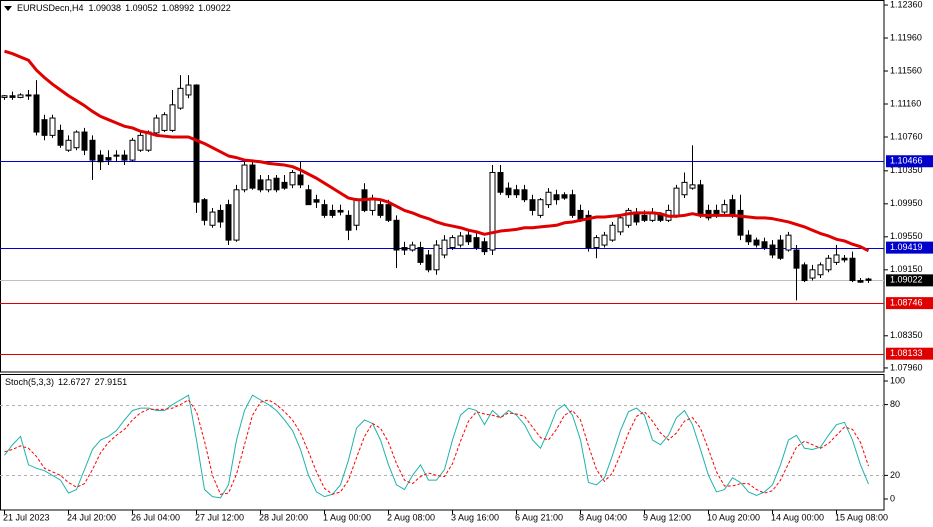 This screenshot has height=527, width=933. I want to click on price-label: 1.08746, so click(906, 303).